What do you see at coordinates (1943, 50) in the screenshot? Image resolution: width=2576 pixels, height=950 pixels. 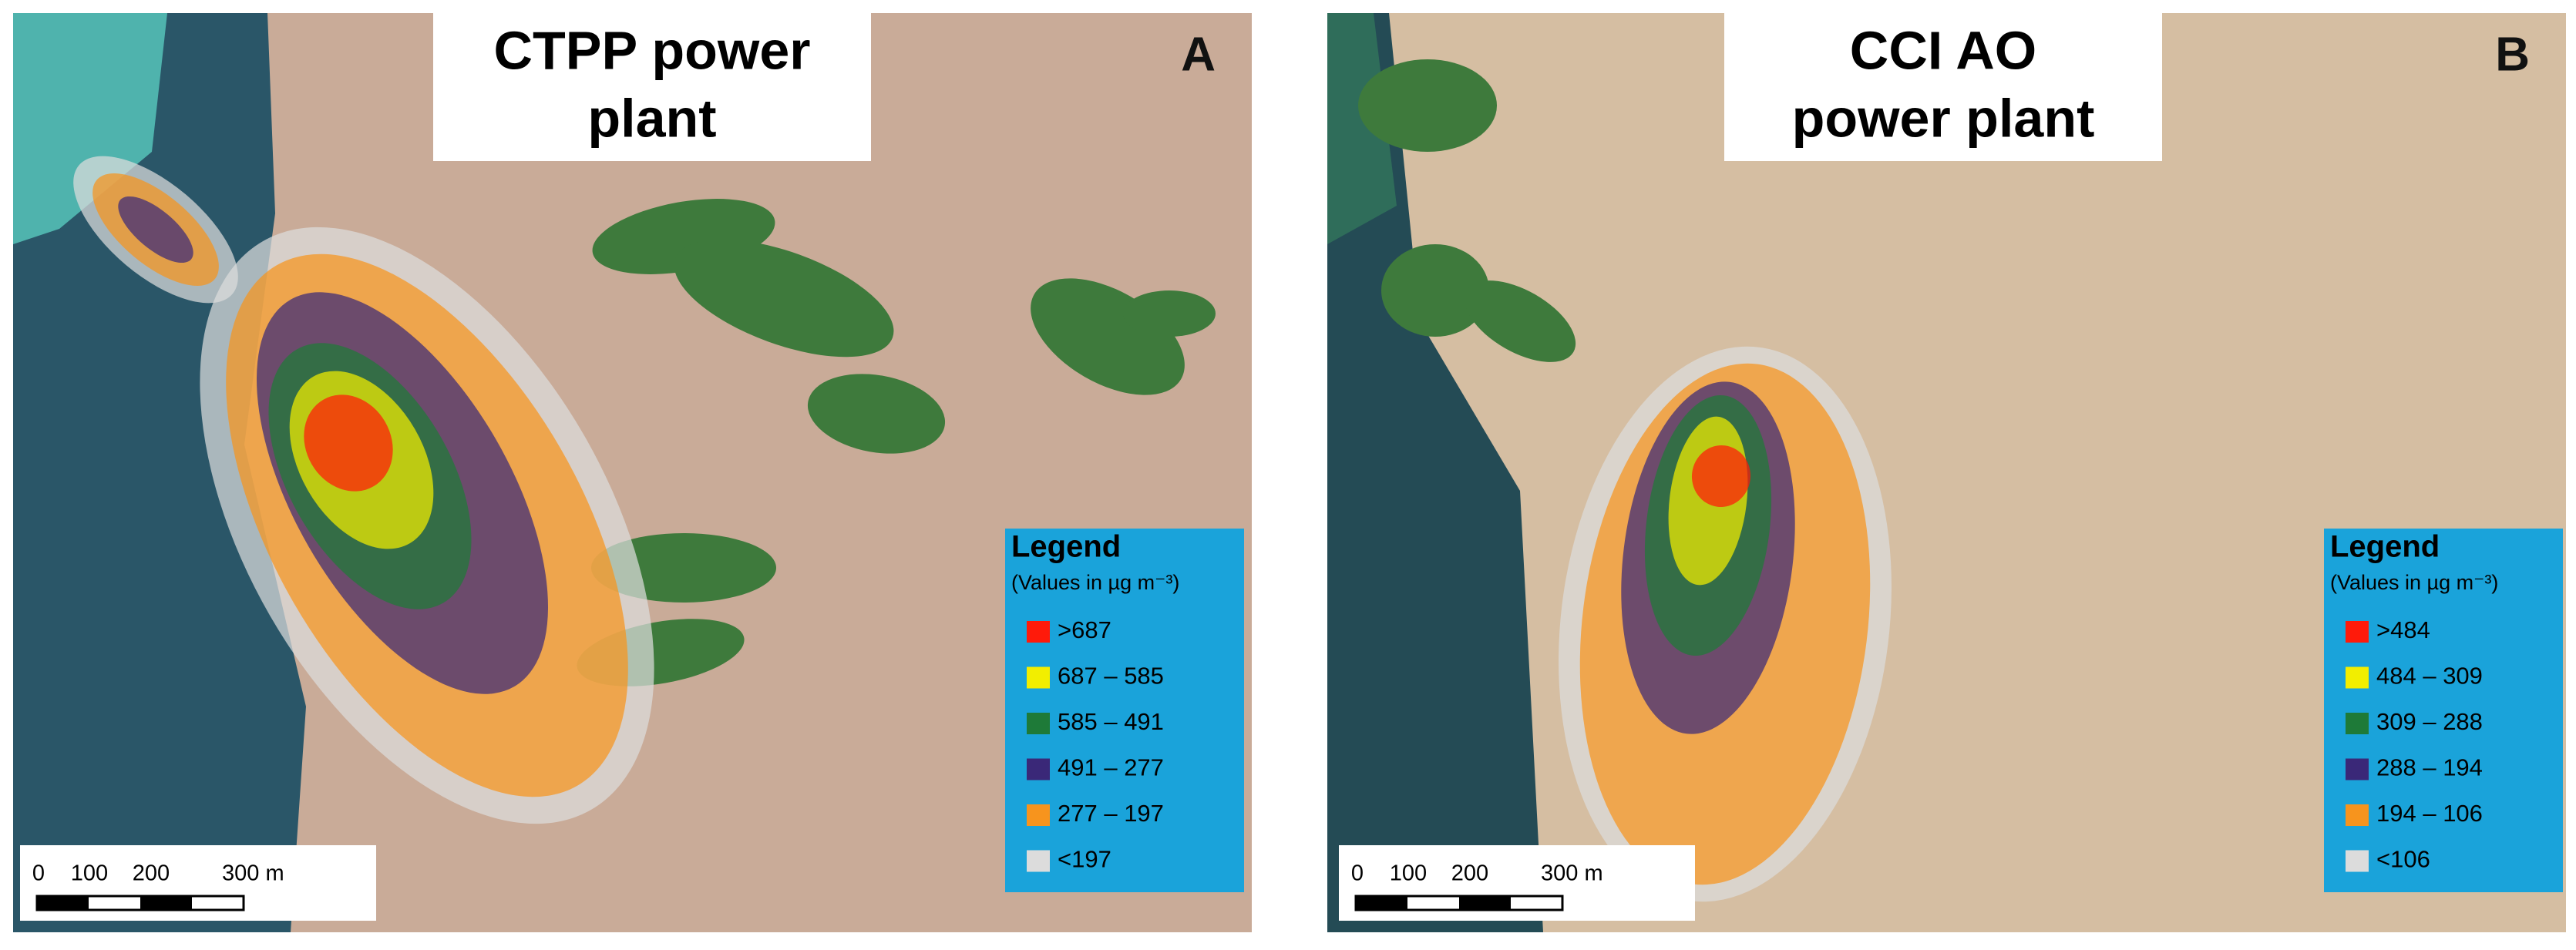 I see `panel-title: CCI AO` at bounding box center [1943, 50].